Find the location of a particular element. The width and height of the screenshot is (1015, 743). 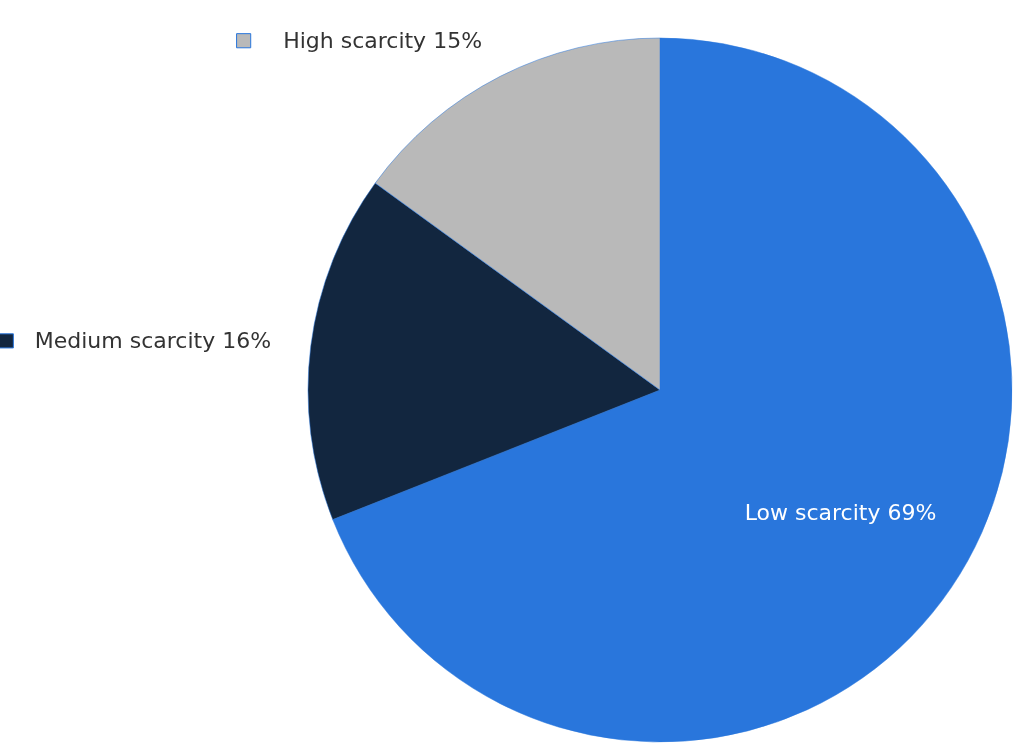

legend-label: Medium scarcity 16% is located at coordinates (153, 340).